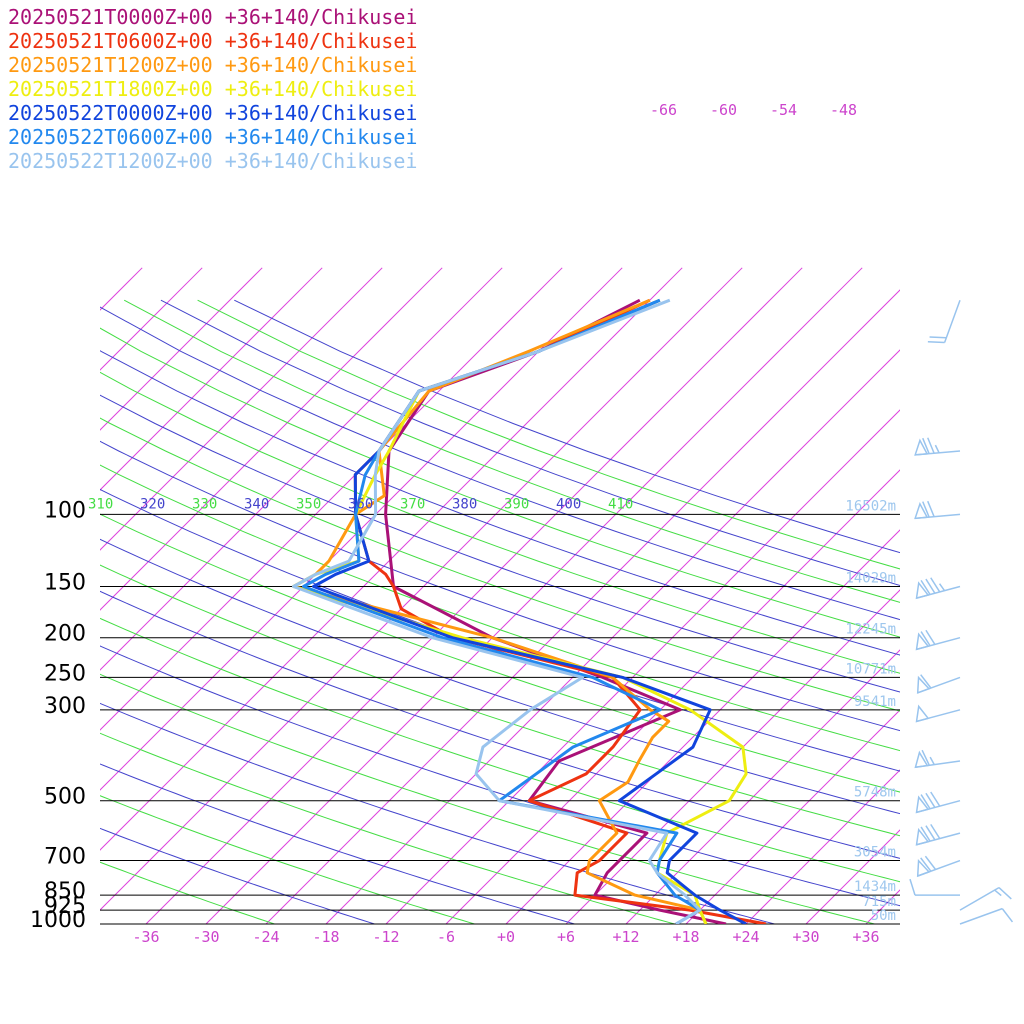 This screenshot has width=1024, height=1024. What do you see at coordinates (65, 797) in the screenshot?
I see `pressure-tick-label: 500` at bounding box center [65, 797].